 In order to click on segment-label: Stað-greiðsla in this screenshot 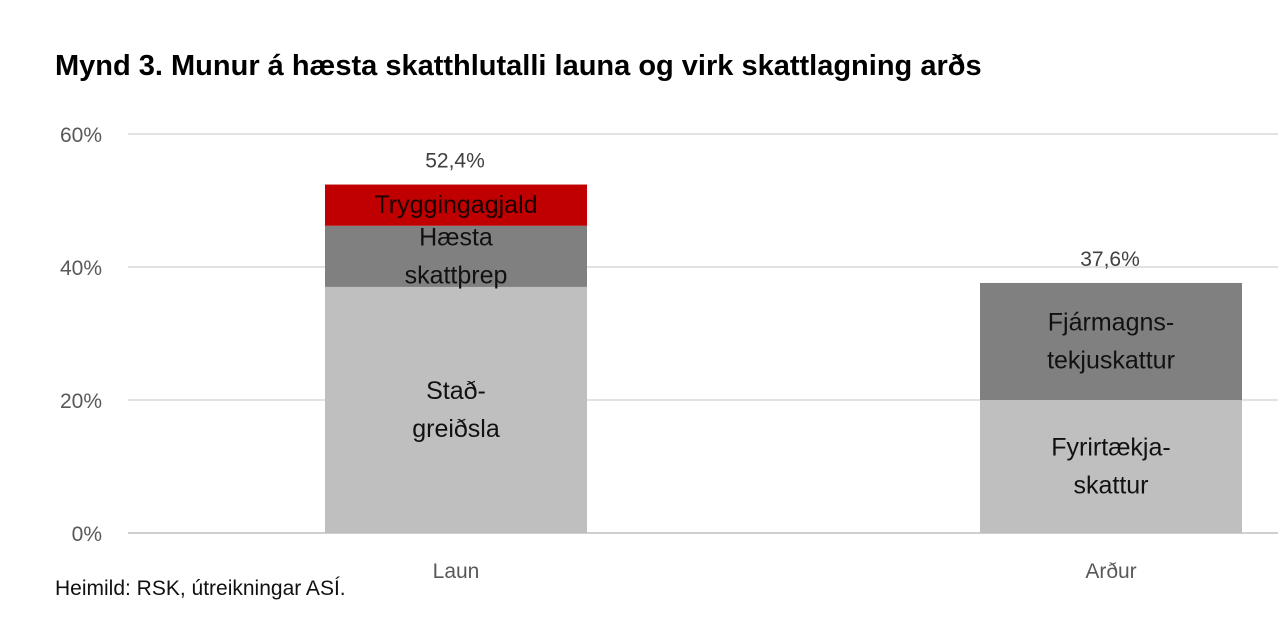, I will do `click(456, 410)`.